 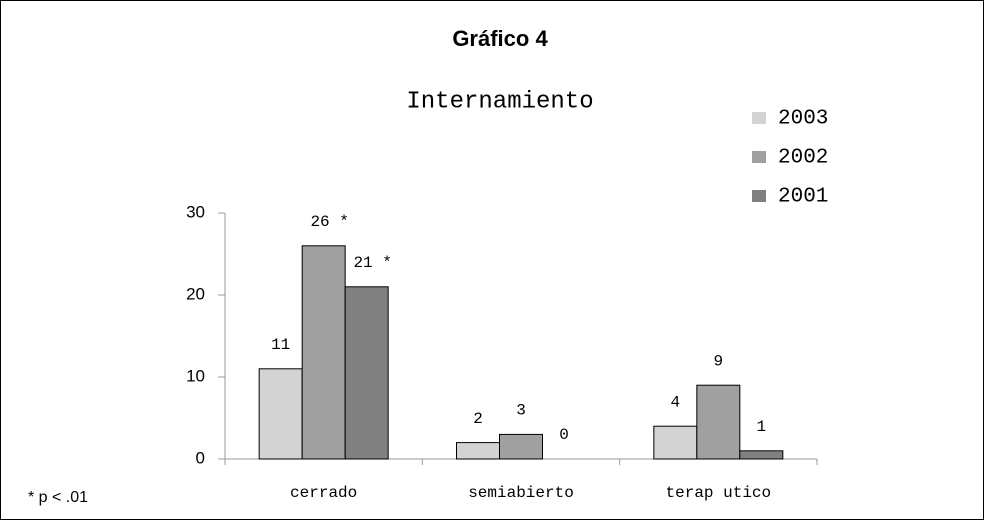 What do you see at coordinates (719, 493) in the screenshot?
I see `x-tick-label: terap utico` at bounding box center [719, 493].